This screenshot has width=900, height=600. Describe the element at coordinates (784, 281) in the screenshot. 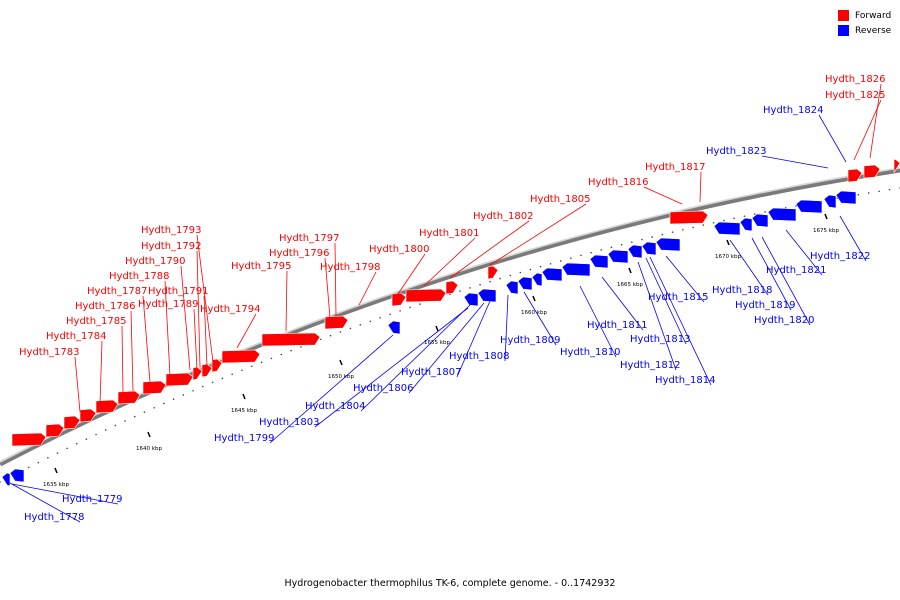

I see `gene-label-hydth-1820: Hydth_1820` at that location.